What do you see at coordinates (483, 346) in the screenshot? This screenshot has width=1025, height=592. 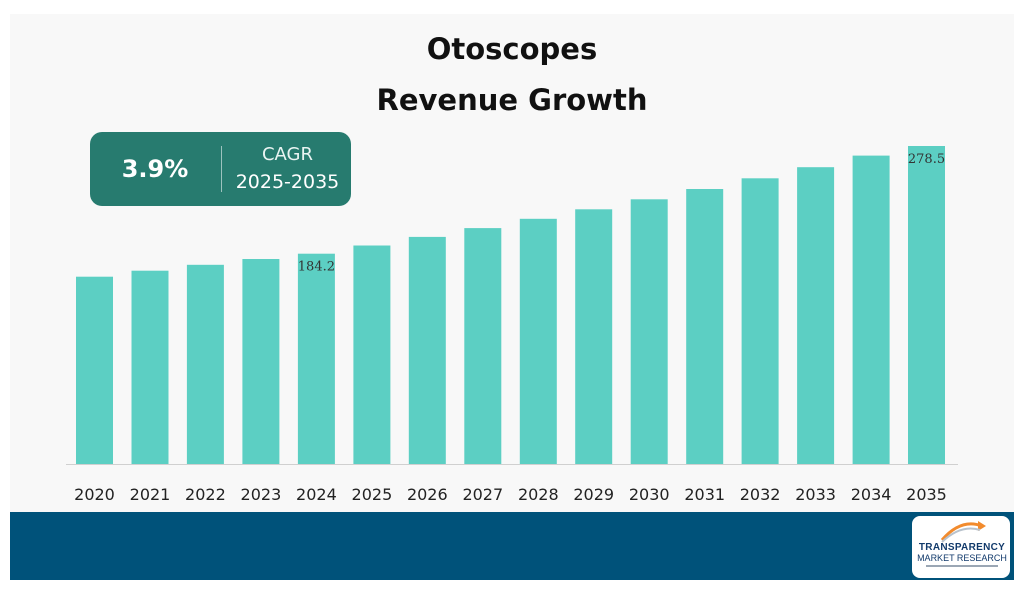 I see `bar-2027` at bounding box center [483, 346].